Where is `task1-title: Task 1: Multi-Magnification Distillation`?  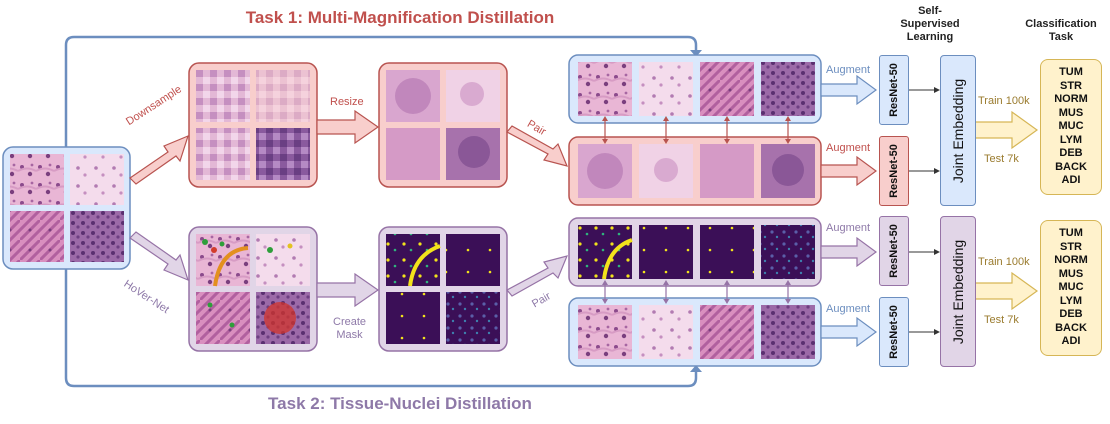 task1-title: Task 1: Multi-Magnification Distillation is located at coordinates (400, 17).